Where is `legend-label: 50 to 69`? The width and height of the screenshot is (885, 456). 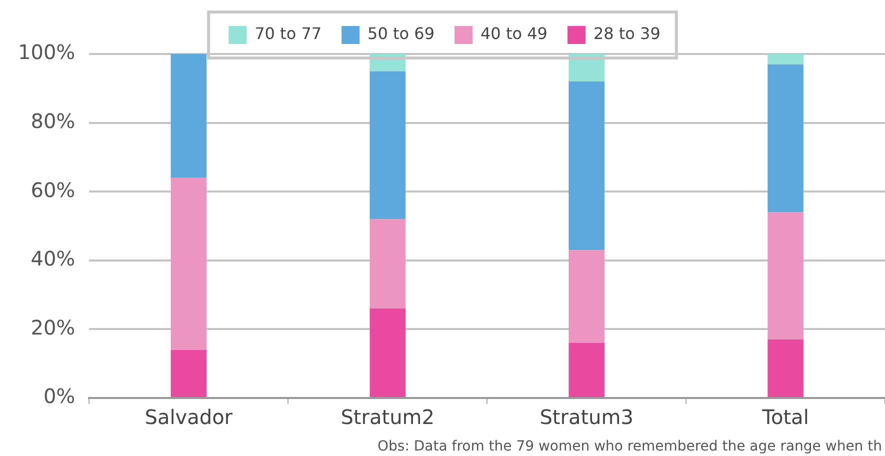 legend-label: 50 to 69 is located at coordinates (401, 34).